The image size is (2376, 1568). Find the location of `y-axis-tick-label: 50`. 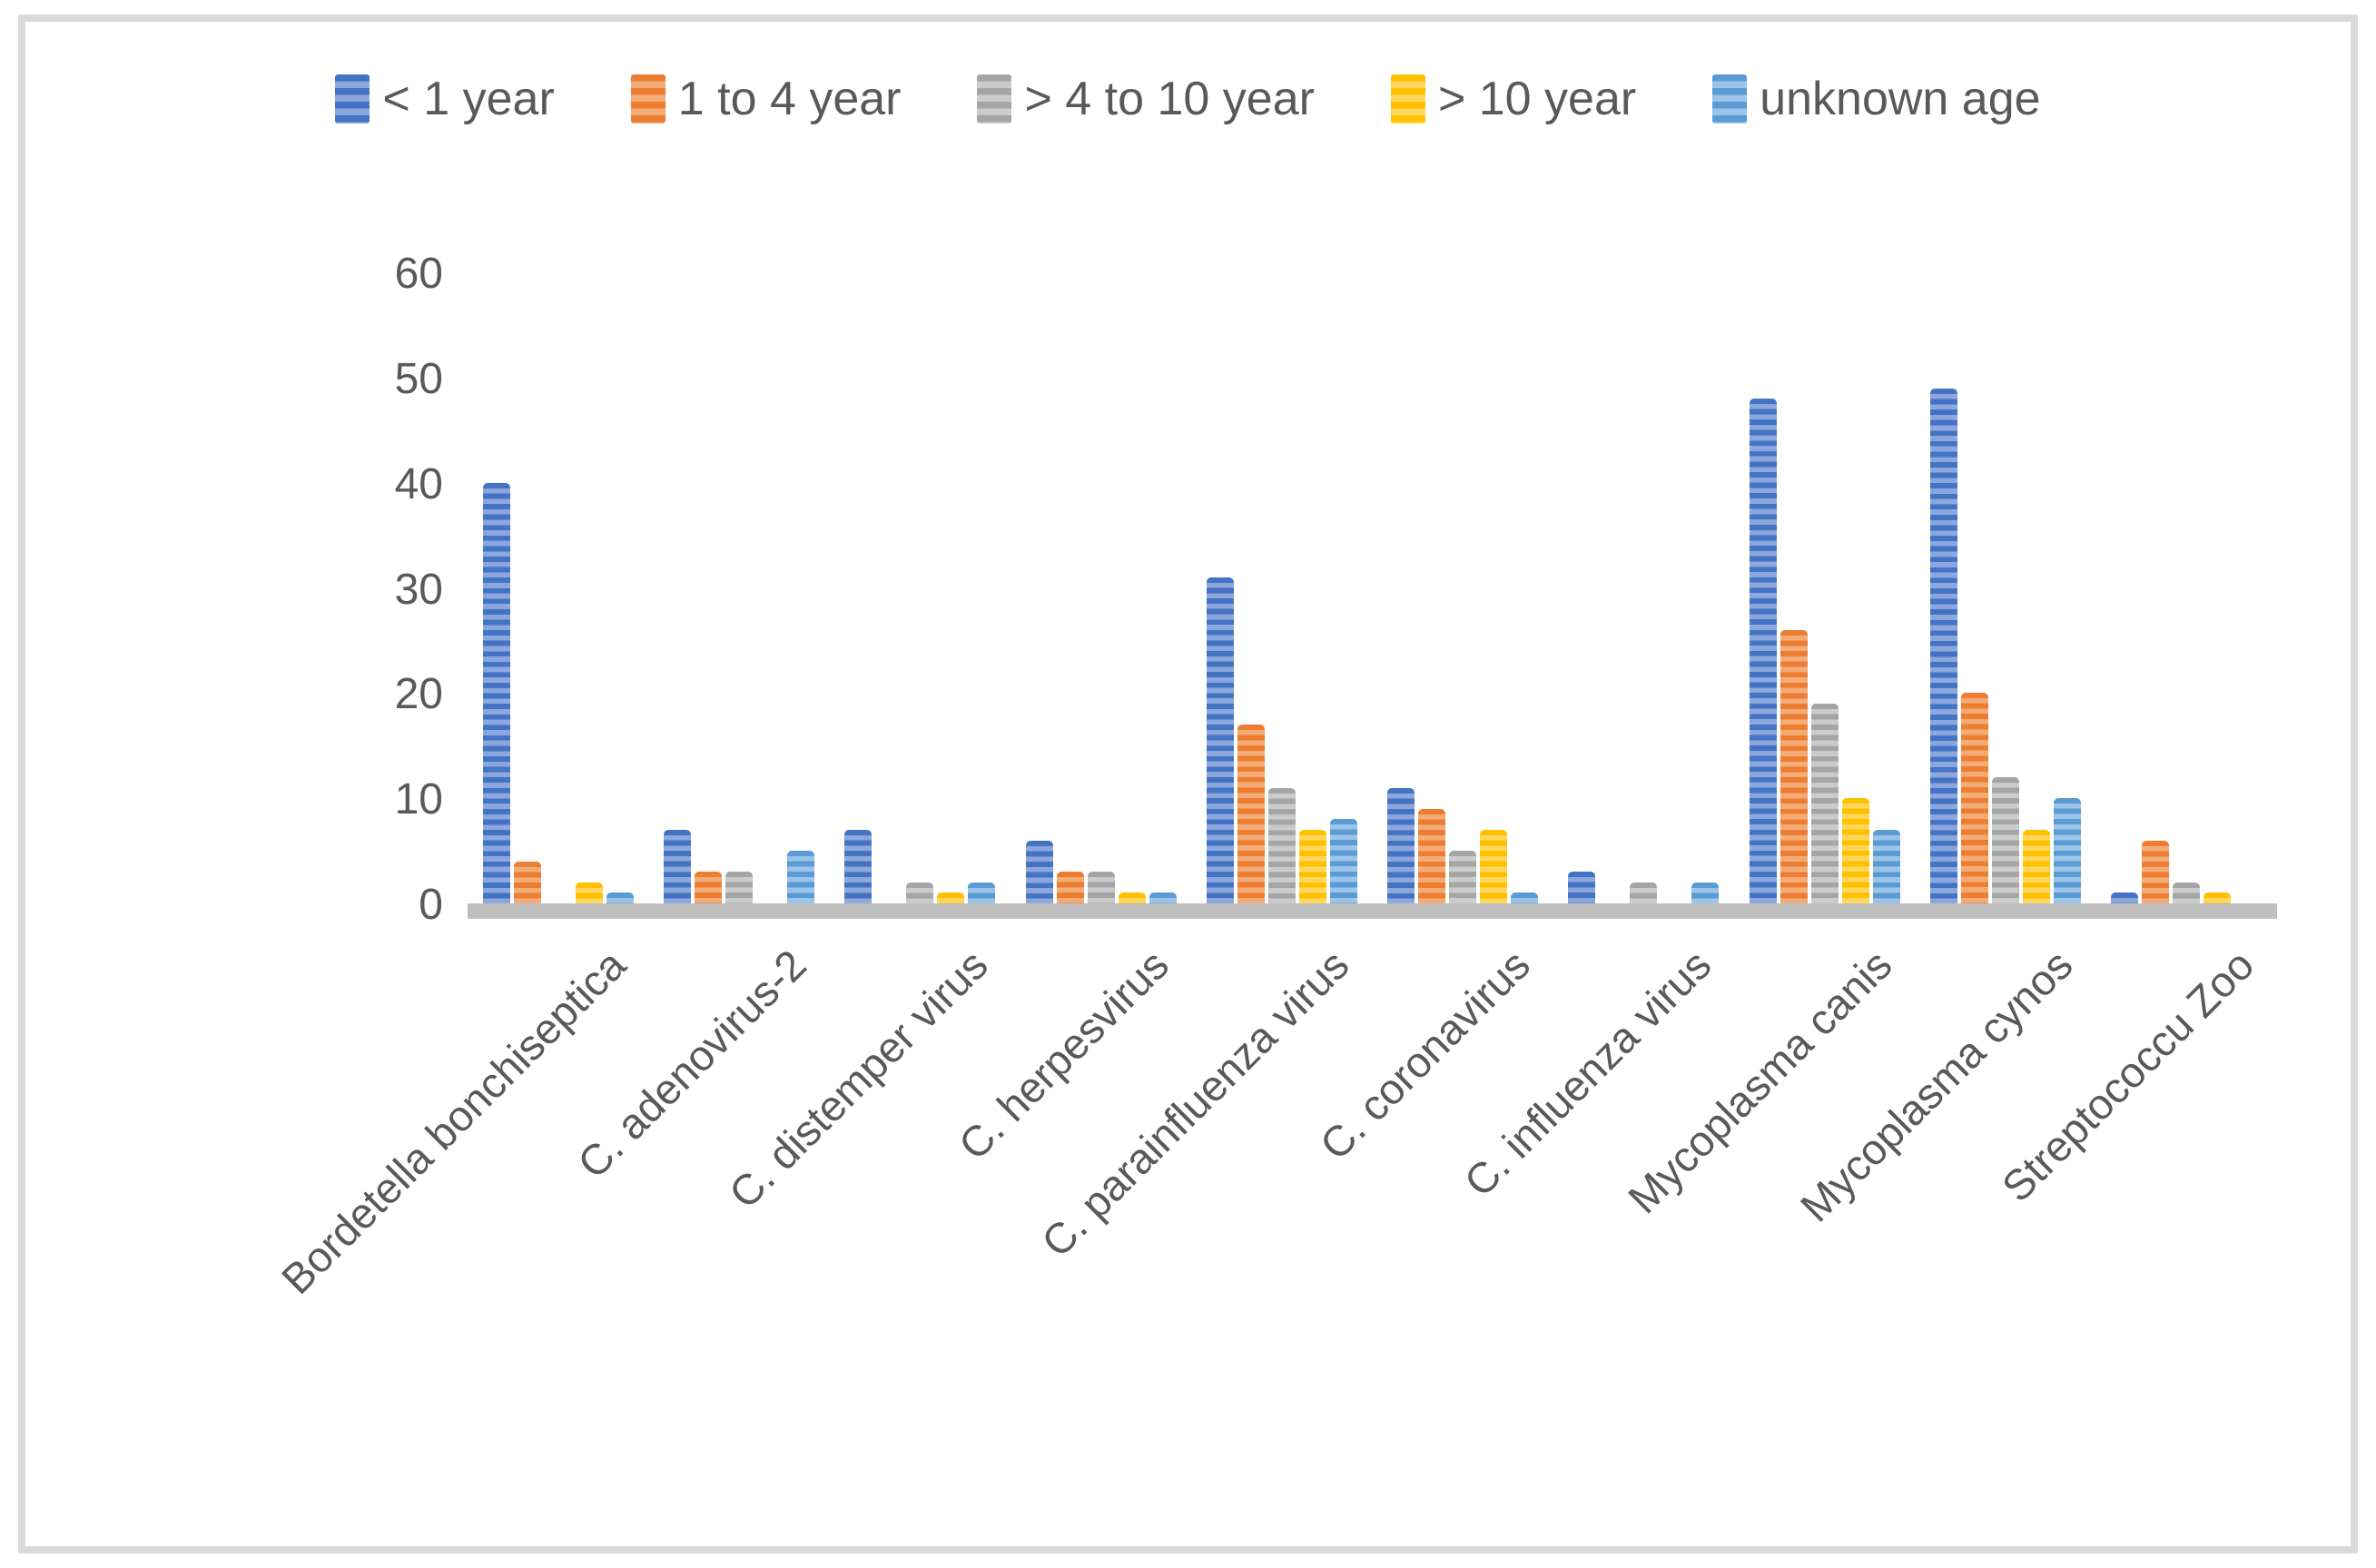

y-axis-tick-label: 50 is located at coordinates (418, 379).